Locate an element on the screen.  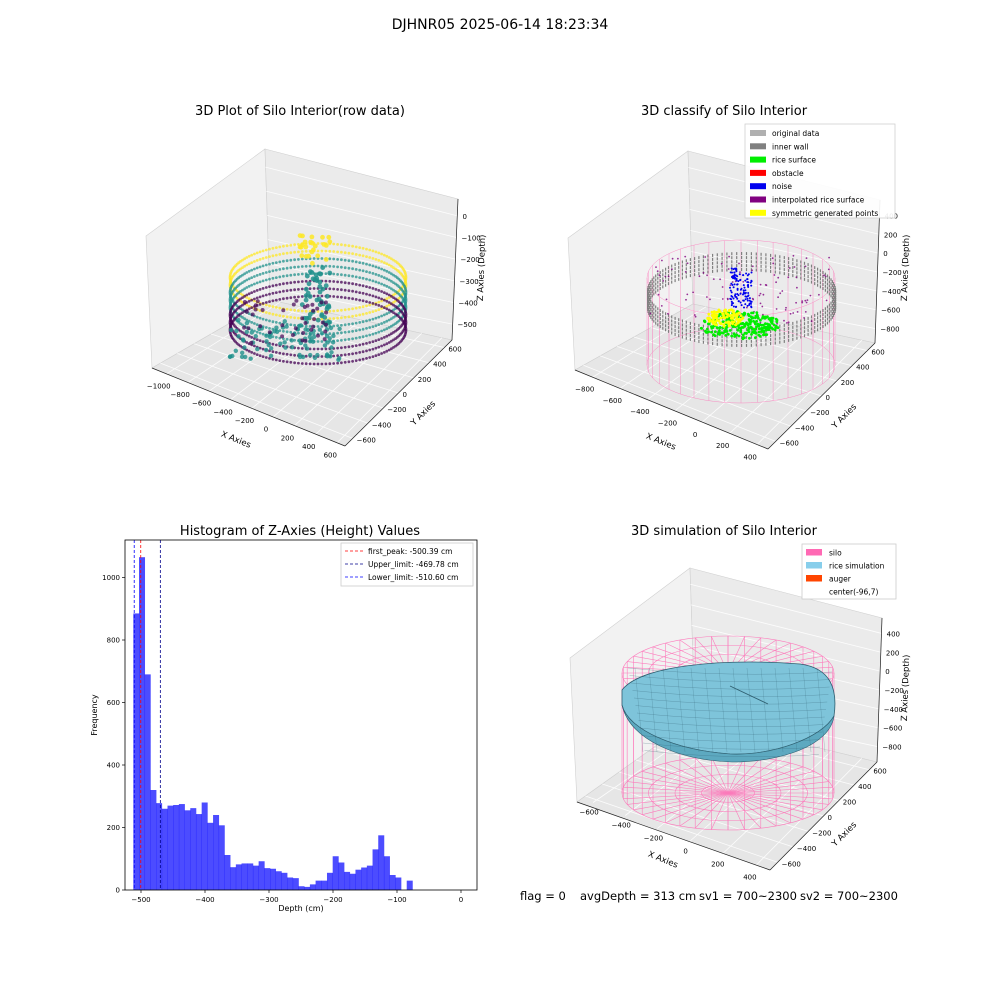
plot2-y-tick-label: 200 is located at coordinates (847, 383).